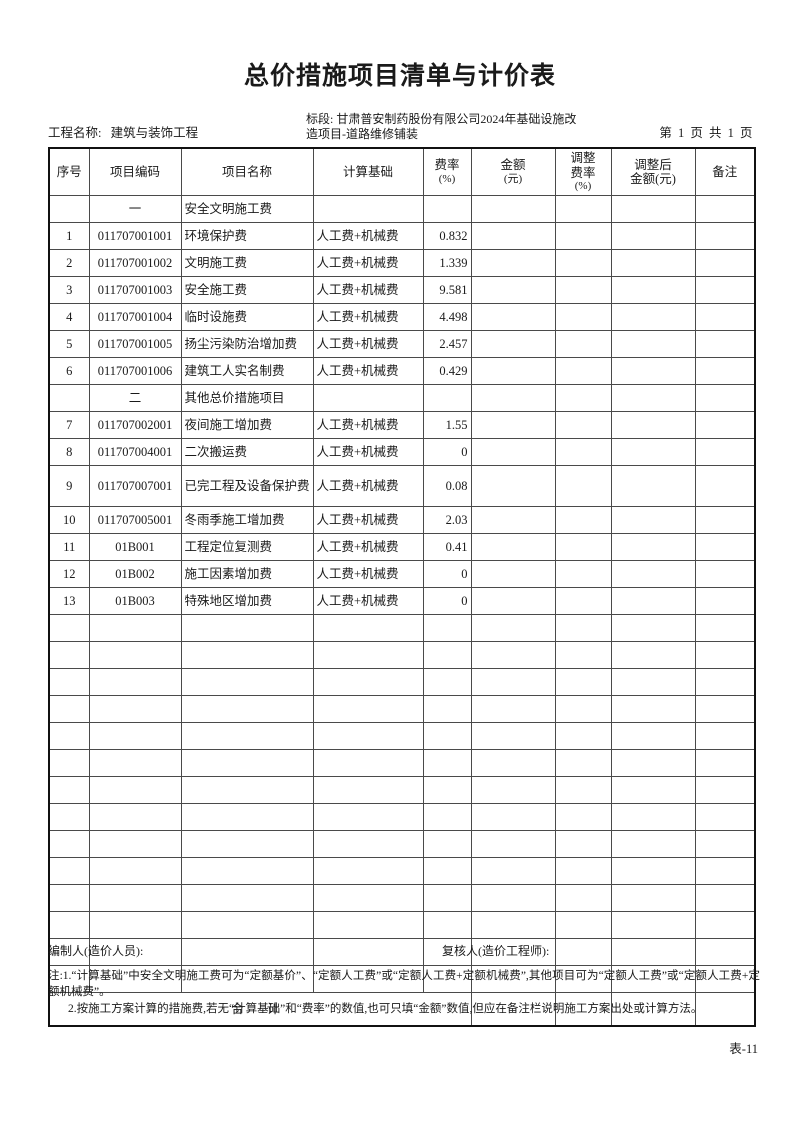 The image size is (800, 1128). I want to click on cell-code: 一, so click(135, 209).